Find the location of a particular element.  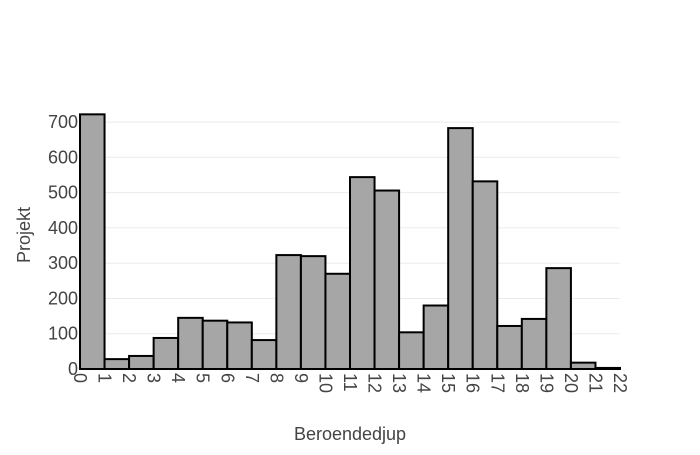

x-tick-label: 15 is located at coordinates (448, 383).